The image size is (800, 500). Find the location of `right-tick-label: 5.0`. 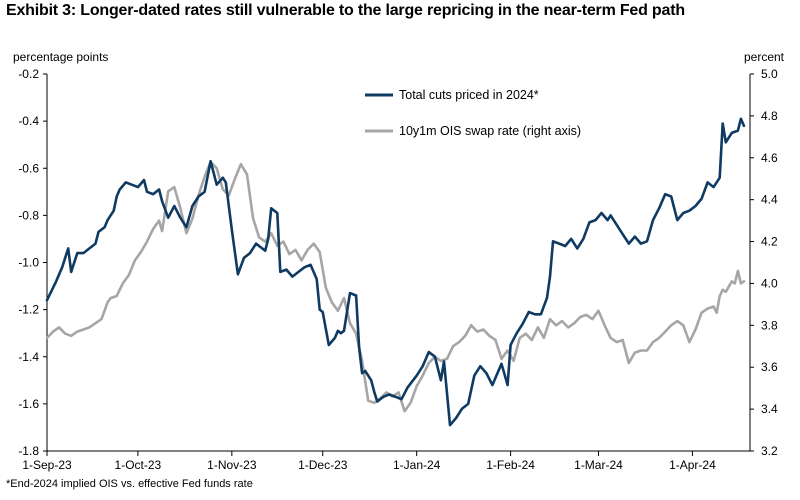

right-tick-label: 5.0 is located at coordinates (769, 74).